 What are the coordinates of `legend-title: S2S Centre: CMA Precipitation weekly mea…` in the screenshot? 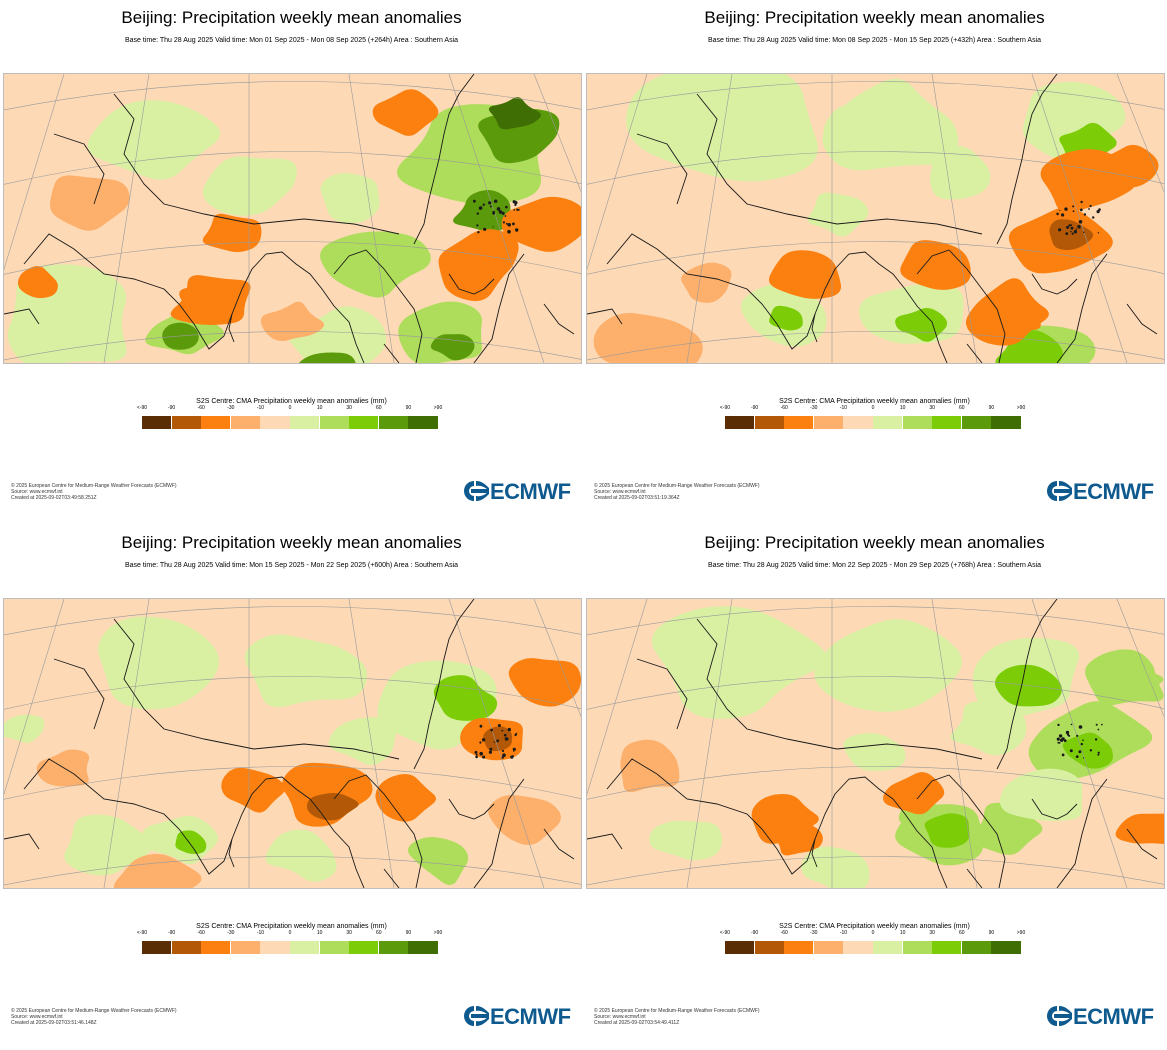 It's located at (874, 401).